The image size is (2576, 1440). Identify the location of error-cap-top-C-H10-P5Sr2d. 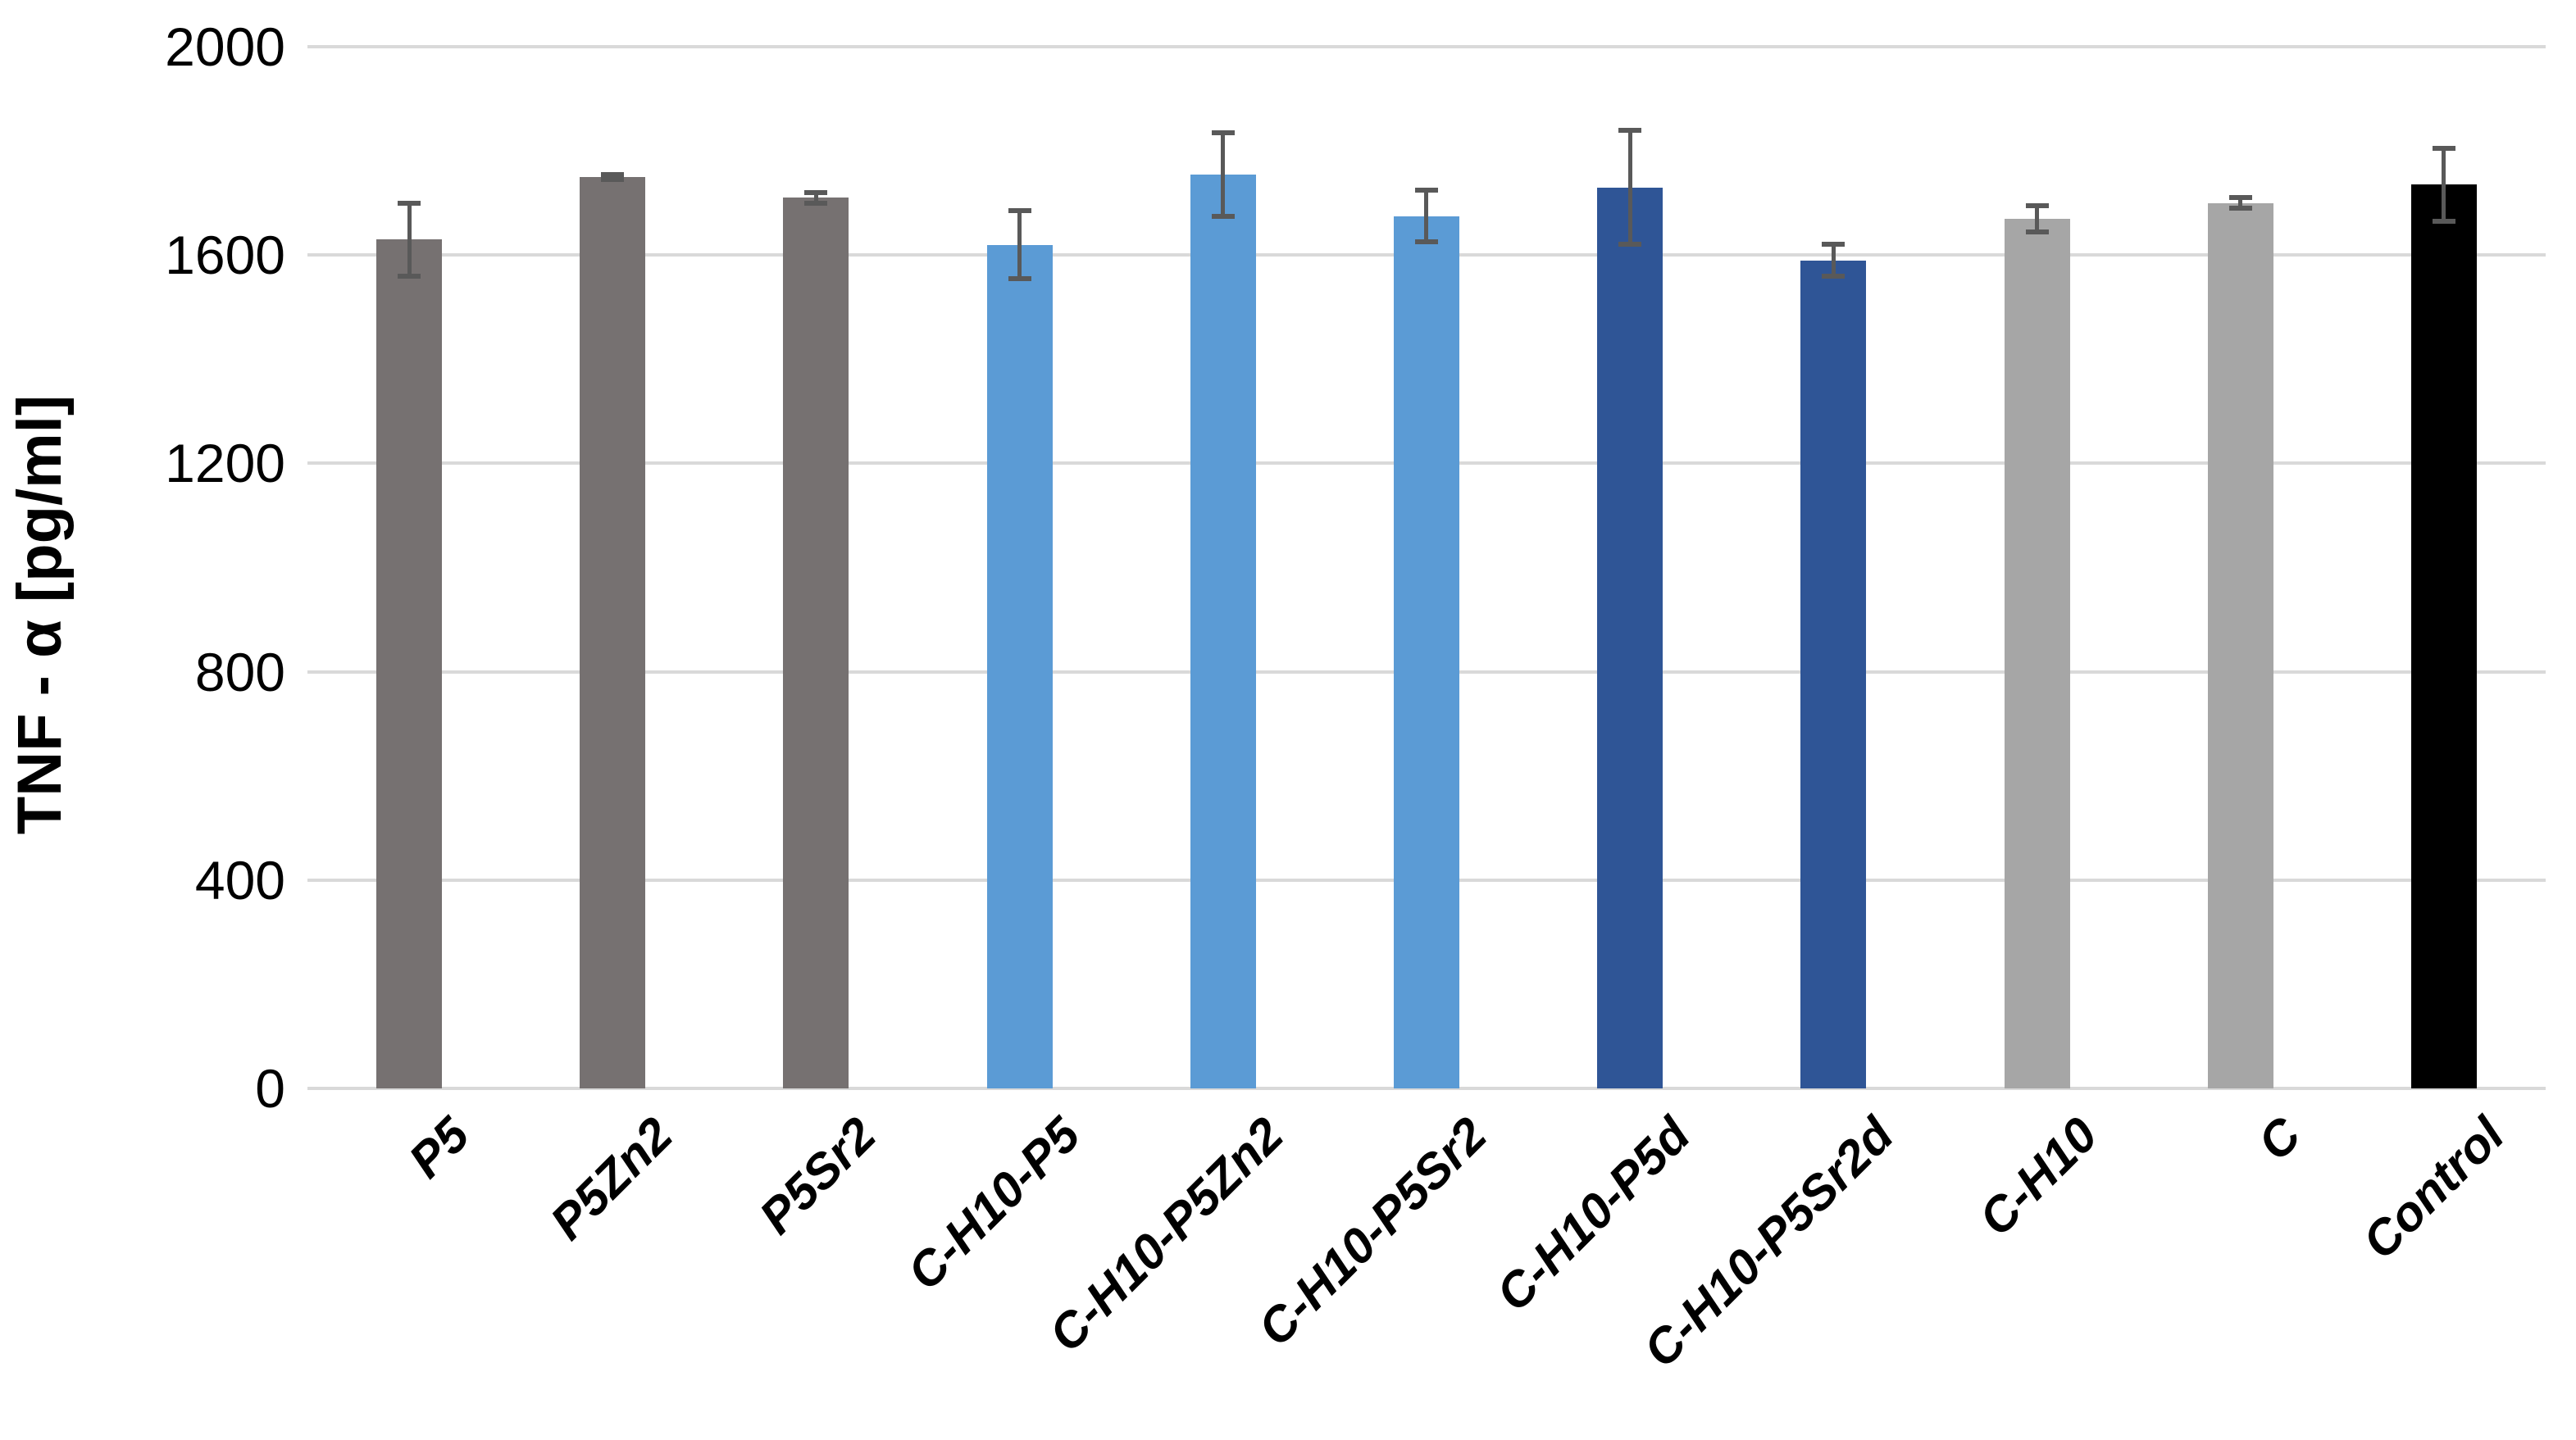
(1834, 245).